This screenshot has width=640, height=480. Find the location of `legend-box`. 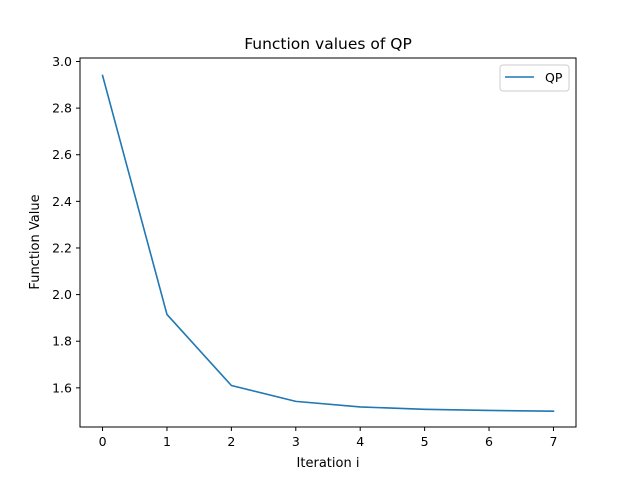

legend-box is located at coordinates (534, 78).